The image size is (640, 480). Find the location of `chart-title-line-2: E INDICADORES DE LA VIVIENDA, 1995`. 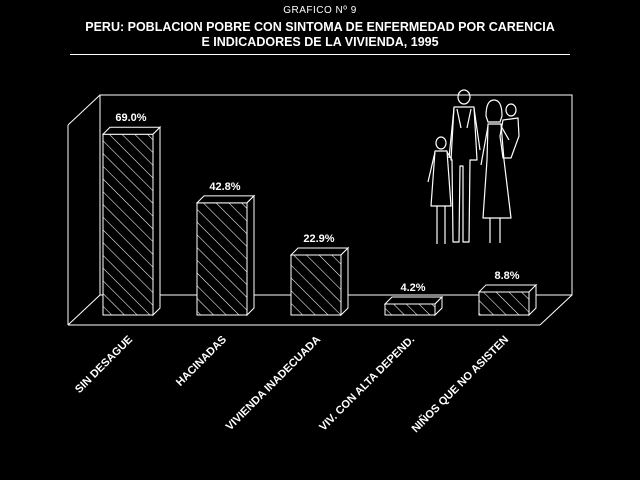

chart-title-line-2: E INDICADORES DE LA VIVIENDA, 1995 is located at coordinates (320, 42).